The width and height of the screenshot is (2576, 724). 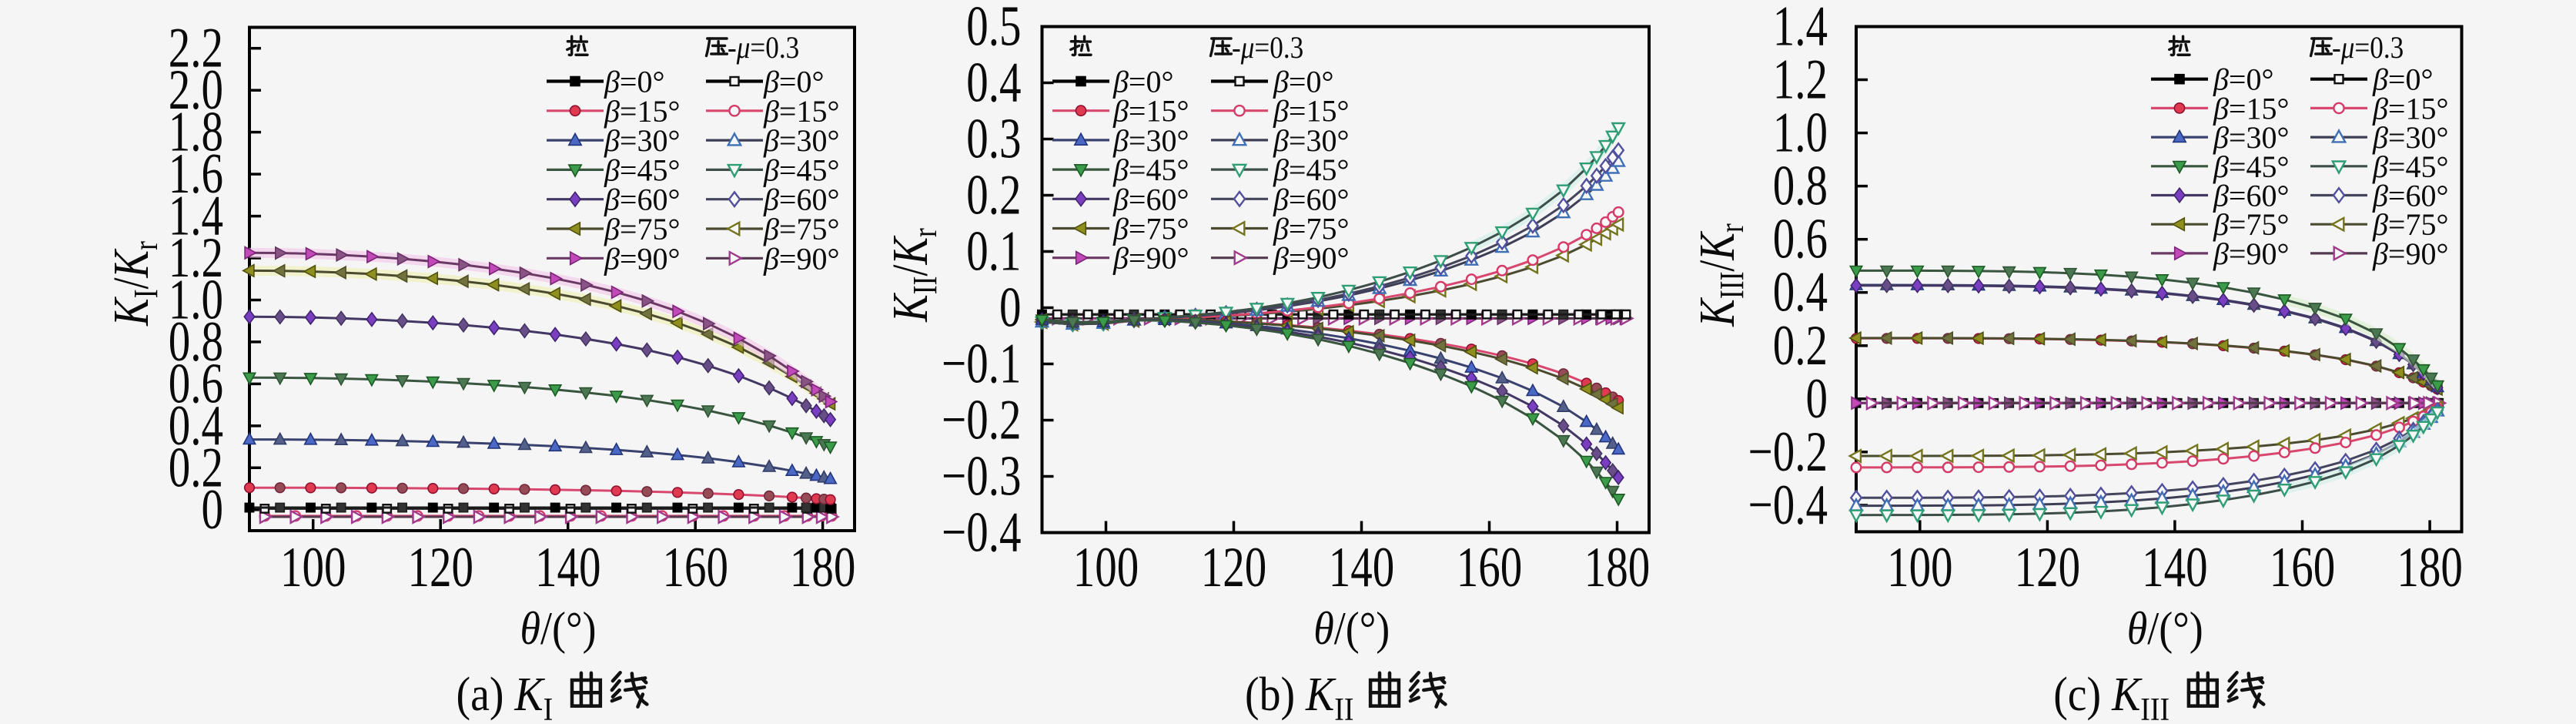 I want to click on svg-text: (c) KIII, so click(x=2111, y=695).